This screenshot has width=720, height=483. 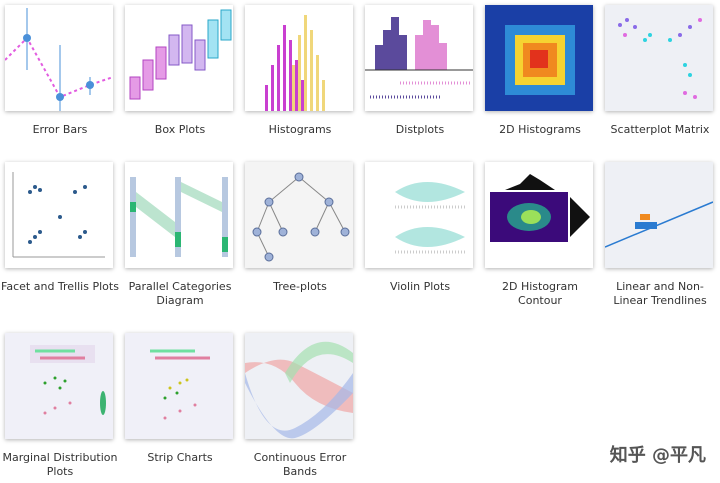 I want to click on item-label: Box Plots, so click(x=180, y=129).